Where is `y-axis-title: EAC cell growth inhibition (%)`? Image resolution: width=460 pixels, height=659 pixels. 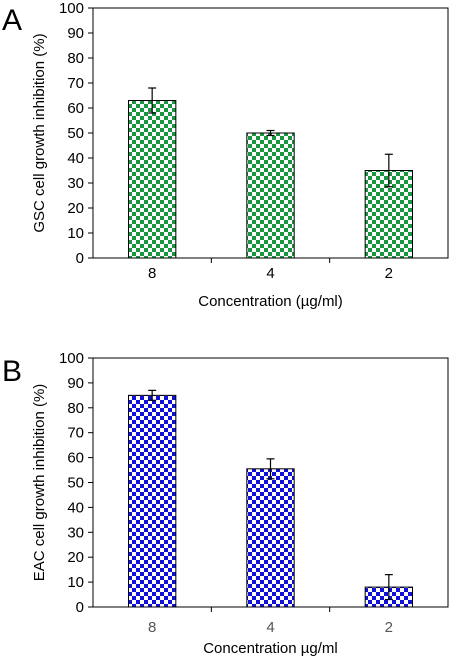 y-axis-title: EAC cell growth inhibition (%) is located at coordinates (39, 483).